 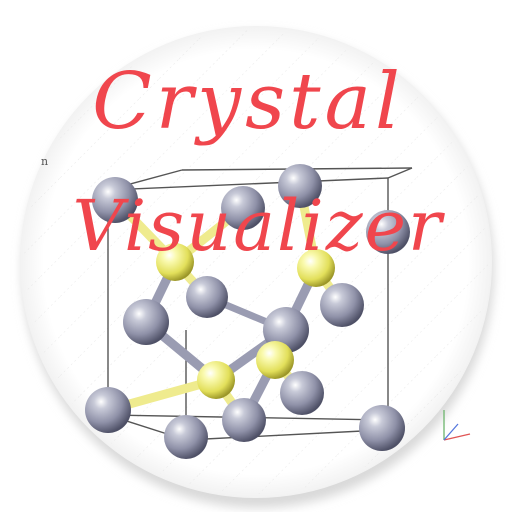 What do you see at coordinates (248, 102) in the screenshot?
I see `title-line-1: Crystal` at bounding box center [248, 102].